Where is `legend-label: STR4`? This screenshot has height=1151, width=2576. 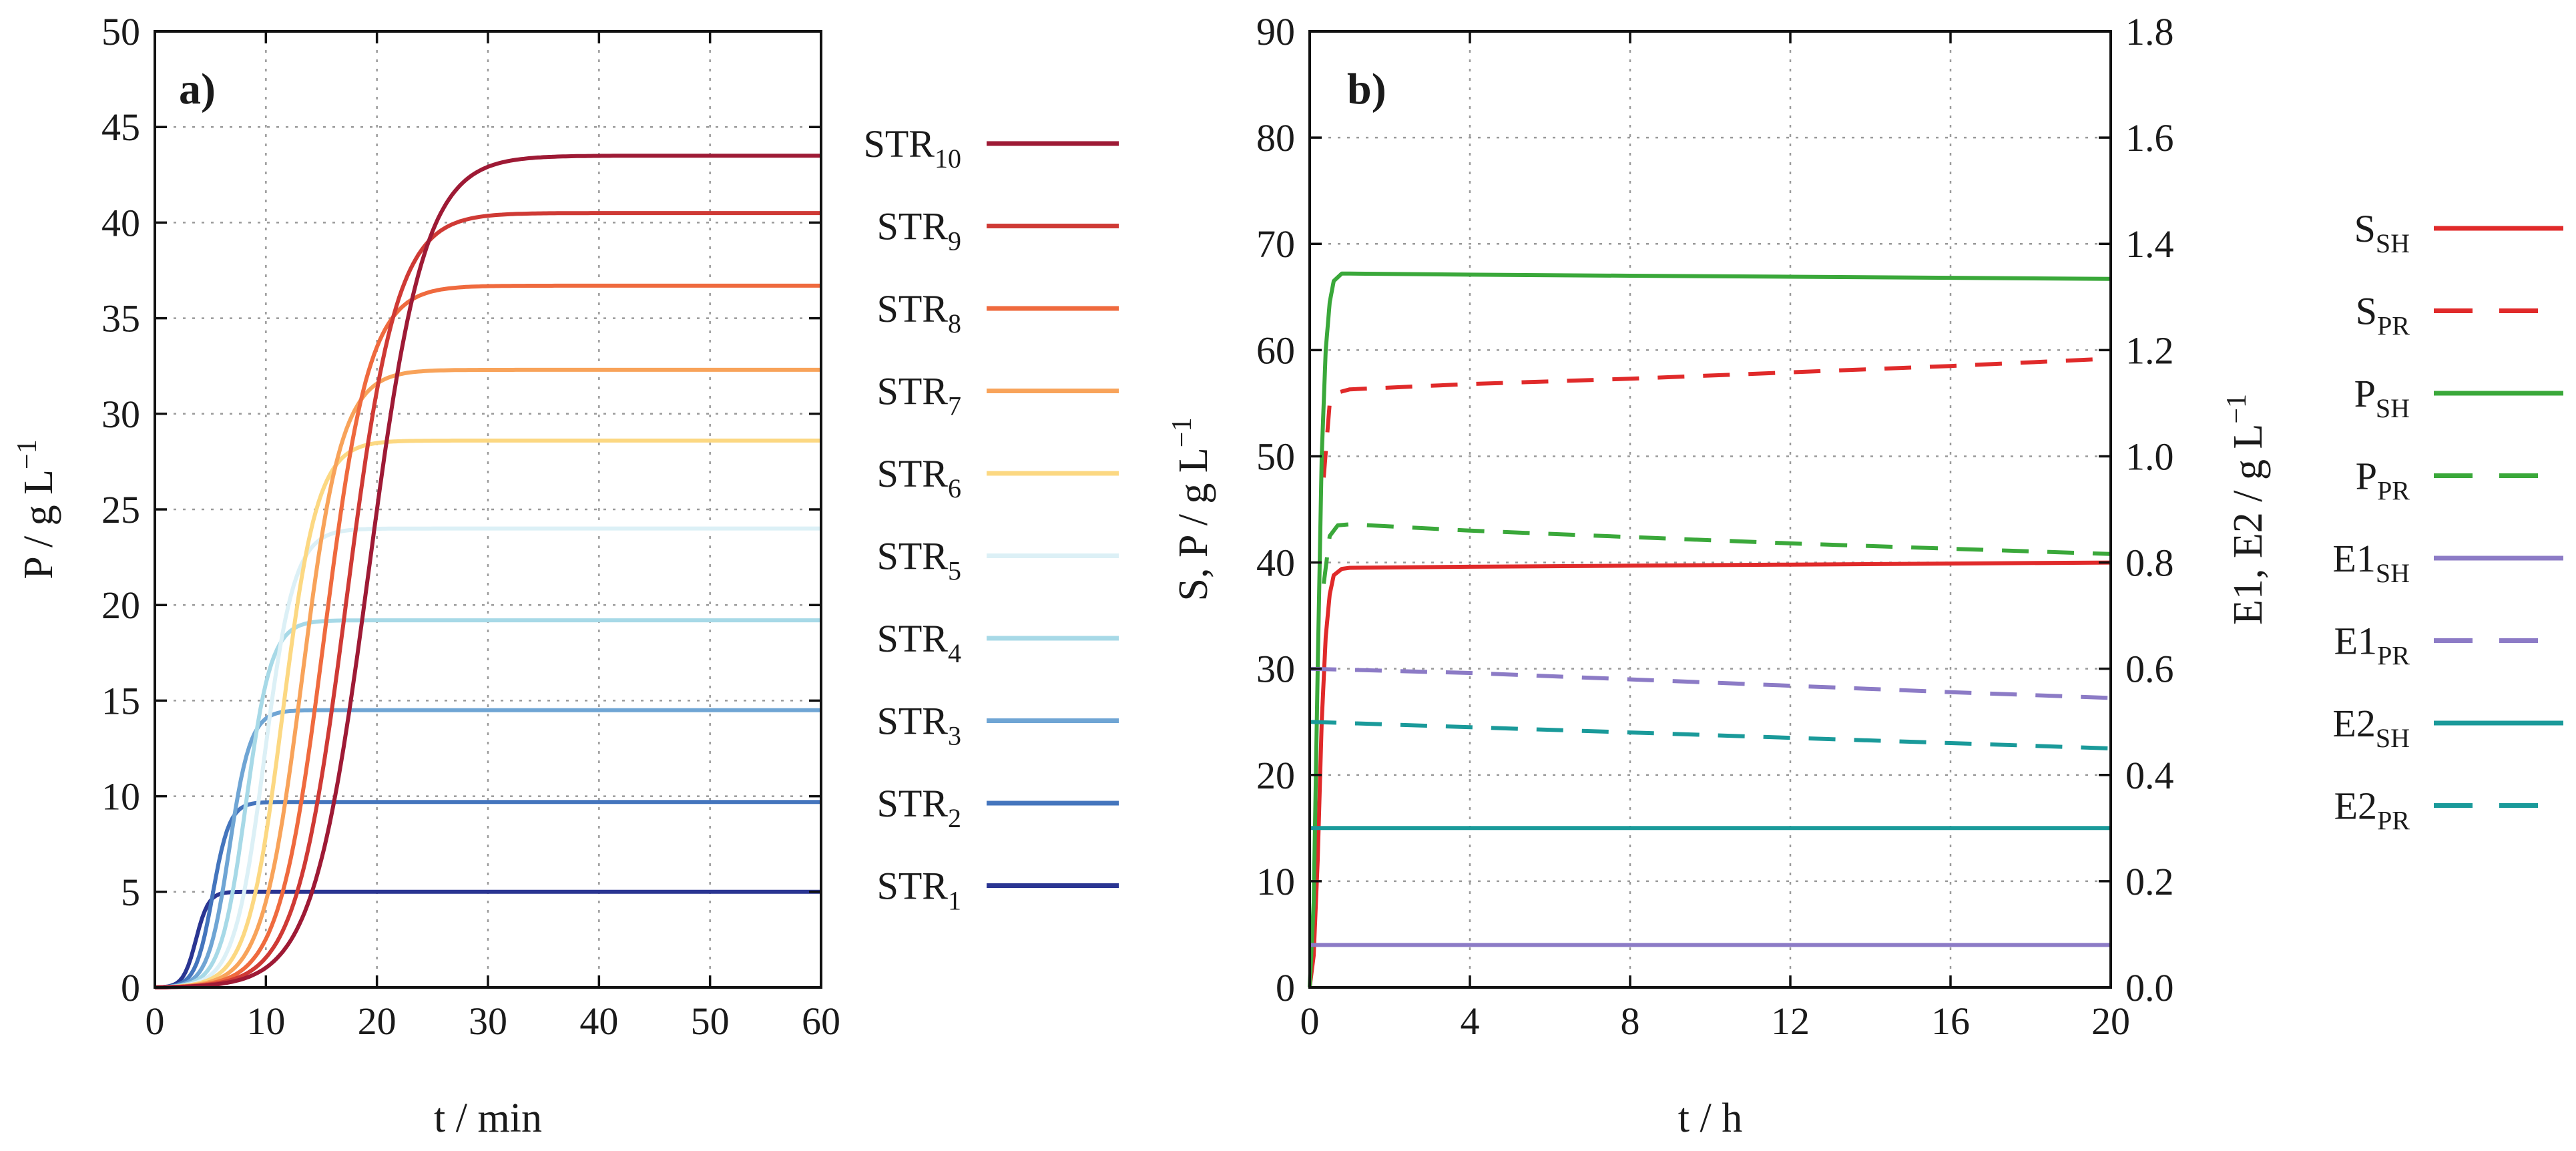
legend-label: STR4 is located at coordinates (919, 642).